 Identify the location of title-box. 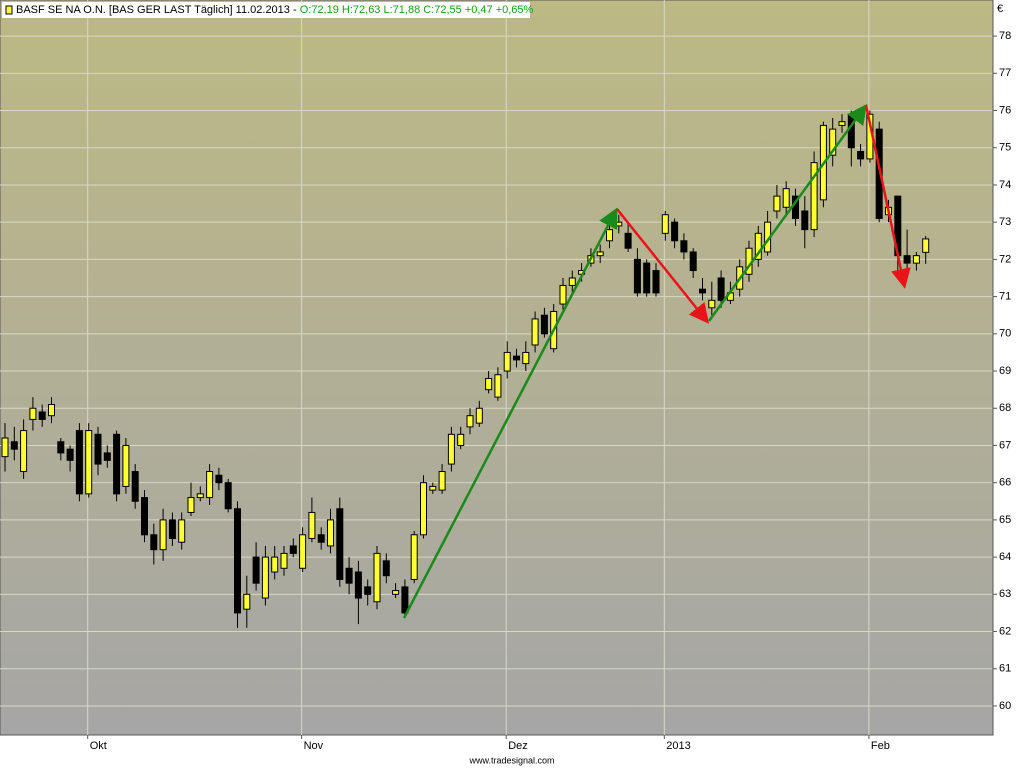
(266, 10).